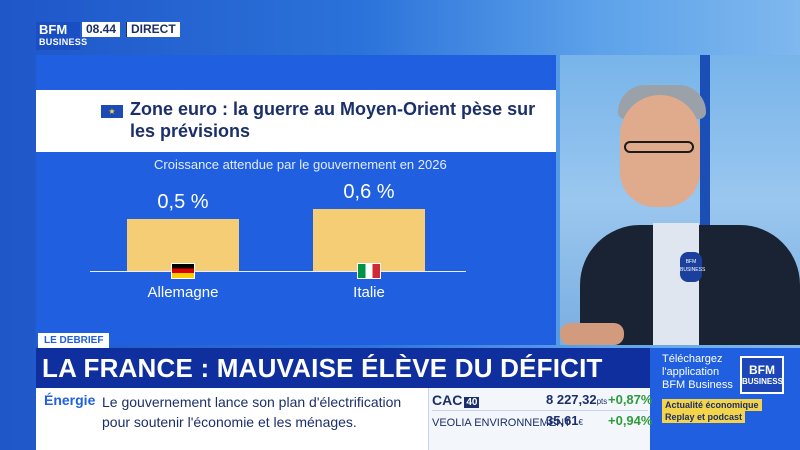 Image resolution: width=800 pixels, height=450 pixels. Describe the element at coordinates (447, 400) in the screenshot. I see `market-name-text: CAC` at that location.